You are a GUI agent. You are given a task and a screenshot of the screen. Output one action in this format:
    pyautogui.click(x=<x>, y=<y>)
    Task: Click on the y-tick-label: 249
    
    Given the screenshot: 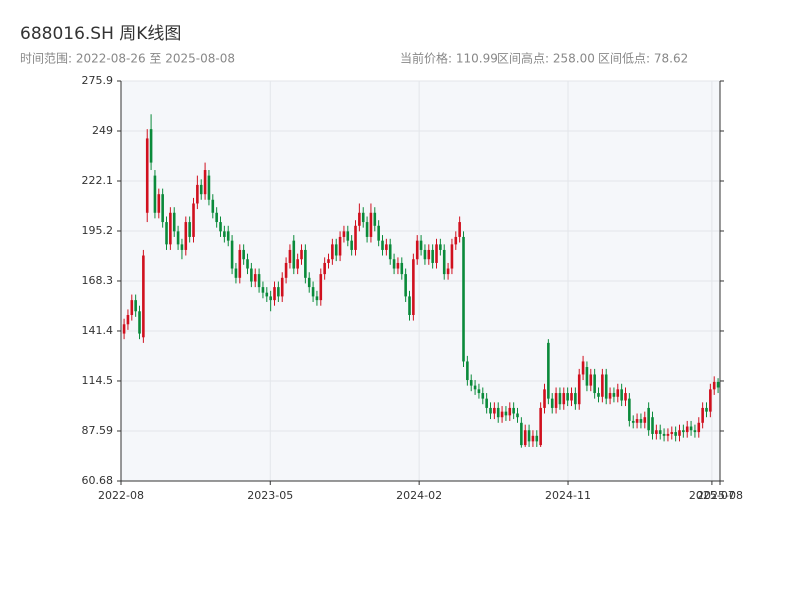 What is the action you would take?
    pyautogui.click(x=102, y=130)
    